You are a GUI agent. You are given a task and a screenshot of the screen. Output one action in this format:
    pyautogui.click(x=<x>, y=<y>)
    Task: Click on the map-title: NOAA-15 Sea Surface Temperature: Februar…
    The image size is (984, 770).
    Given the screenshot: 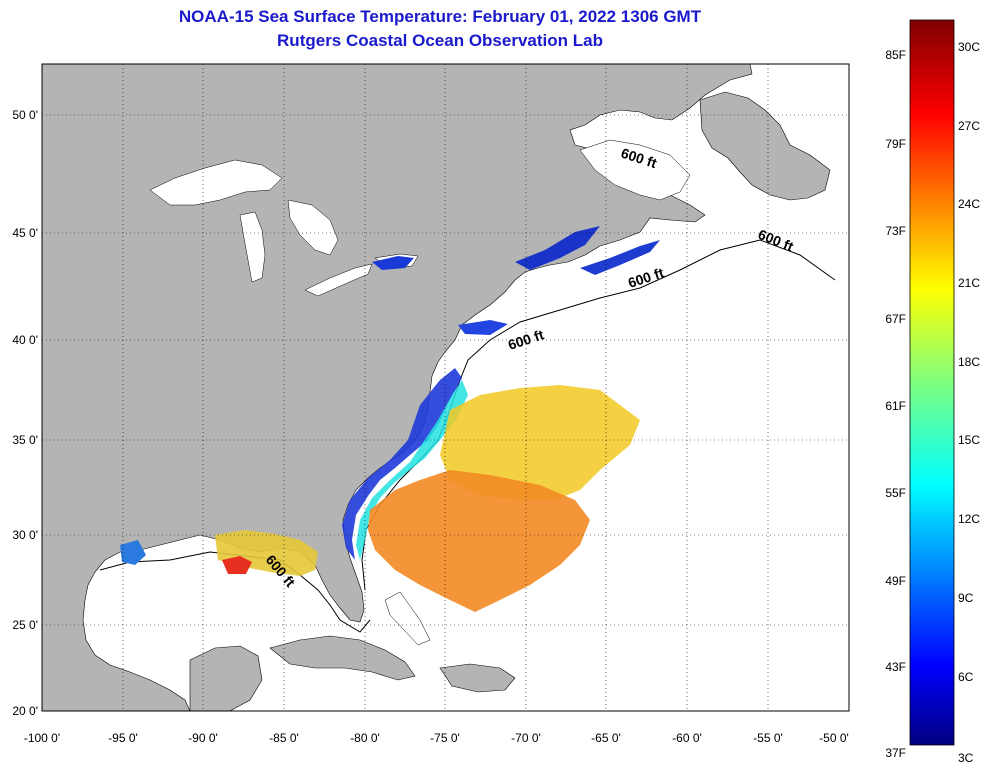 What is the action you would take?
    pyautogui.click(x=440, y=16)
    